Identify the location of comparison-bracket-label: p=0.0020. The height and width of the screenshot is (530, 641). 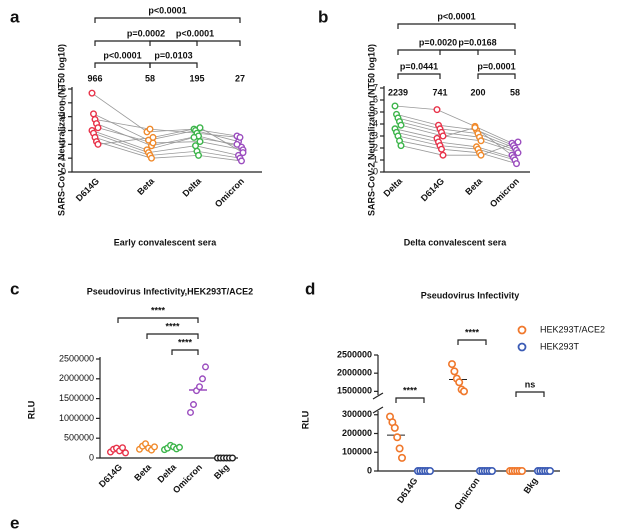
(438, 42).